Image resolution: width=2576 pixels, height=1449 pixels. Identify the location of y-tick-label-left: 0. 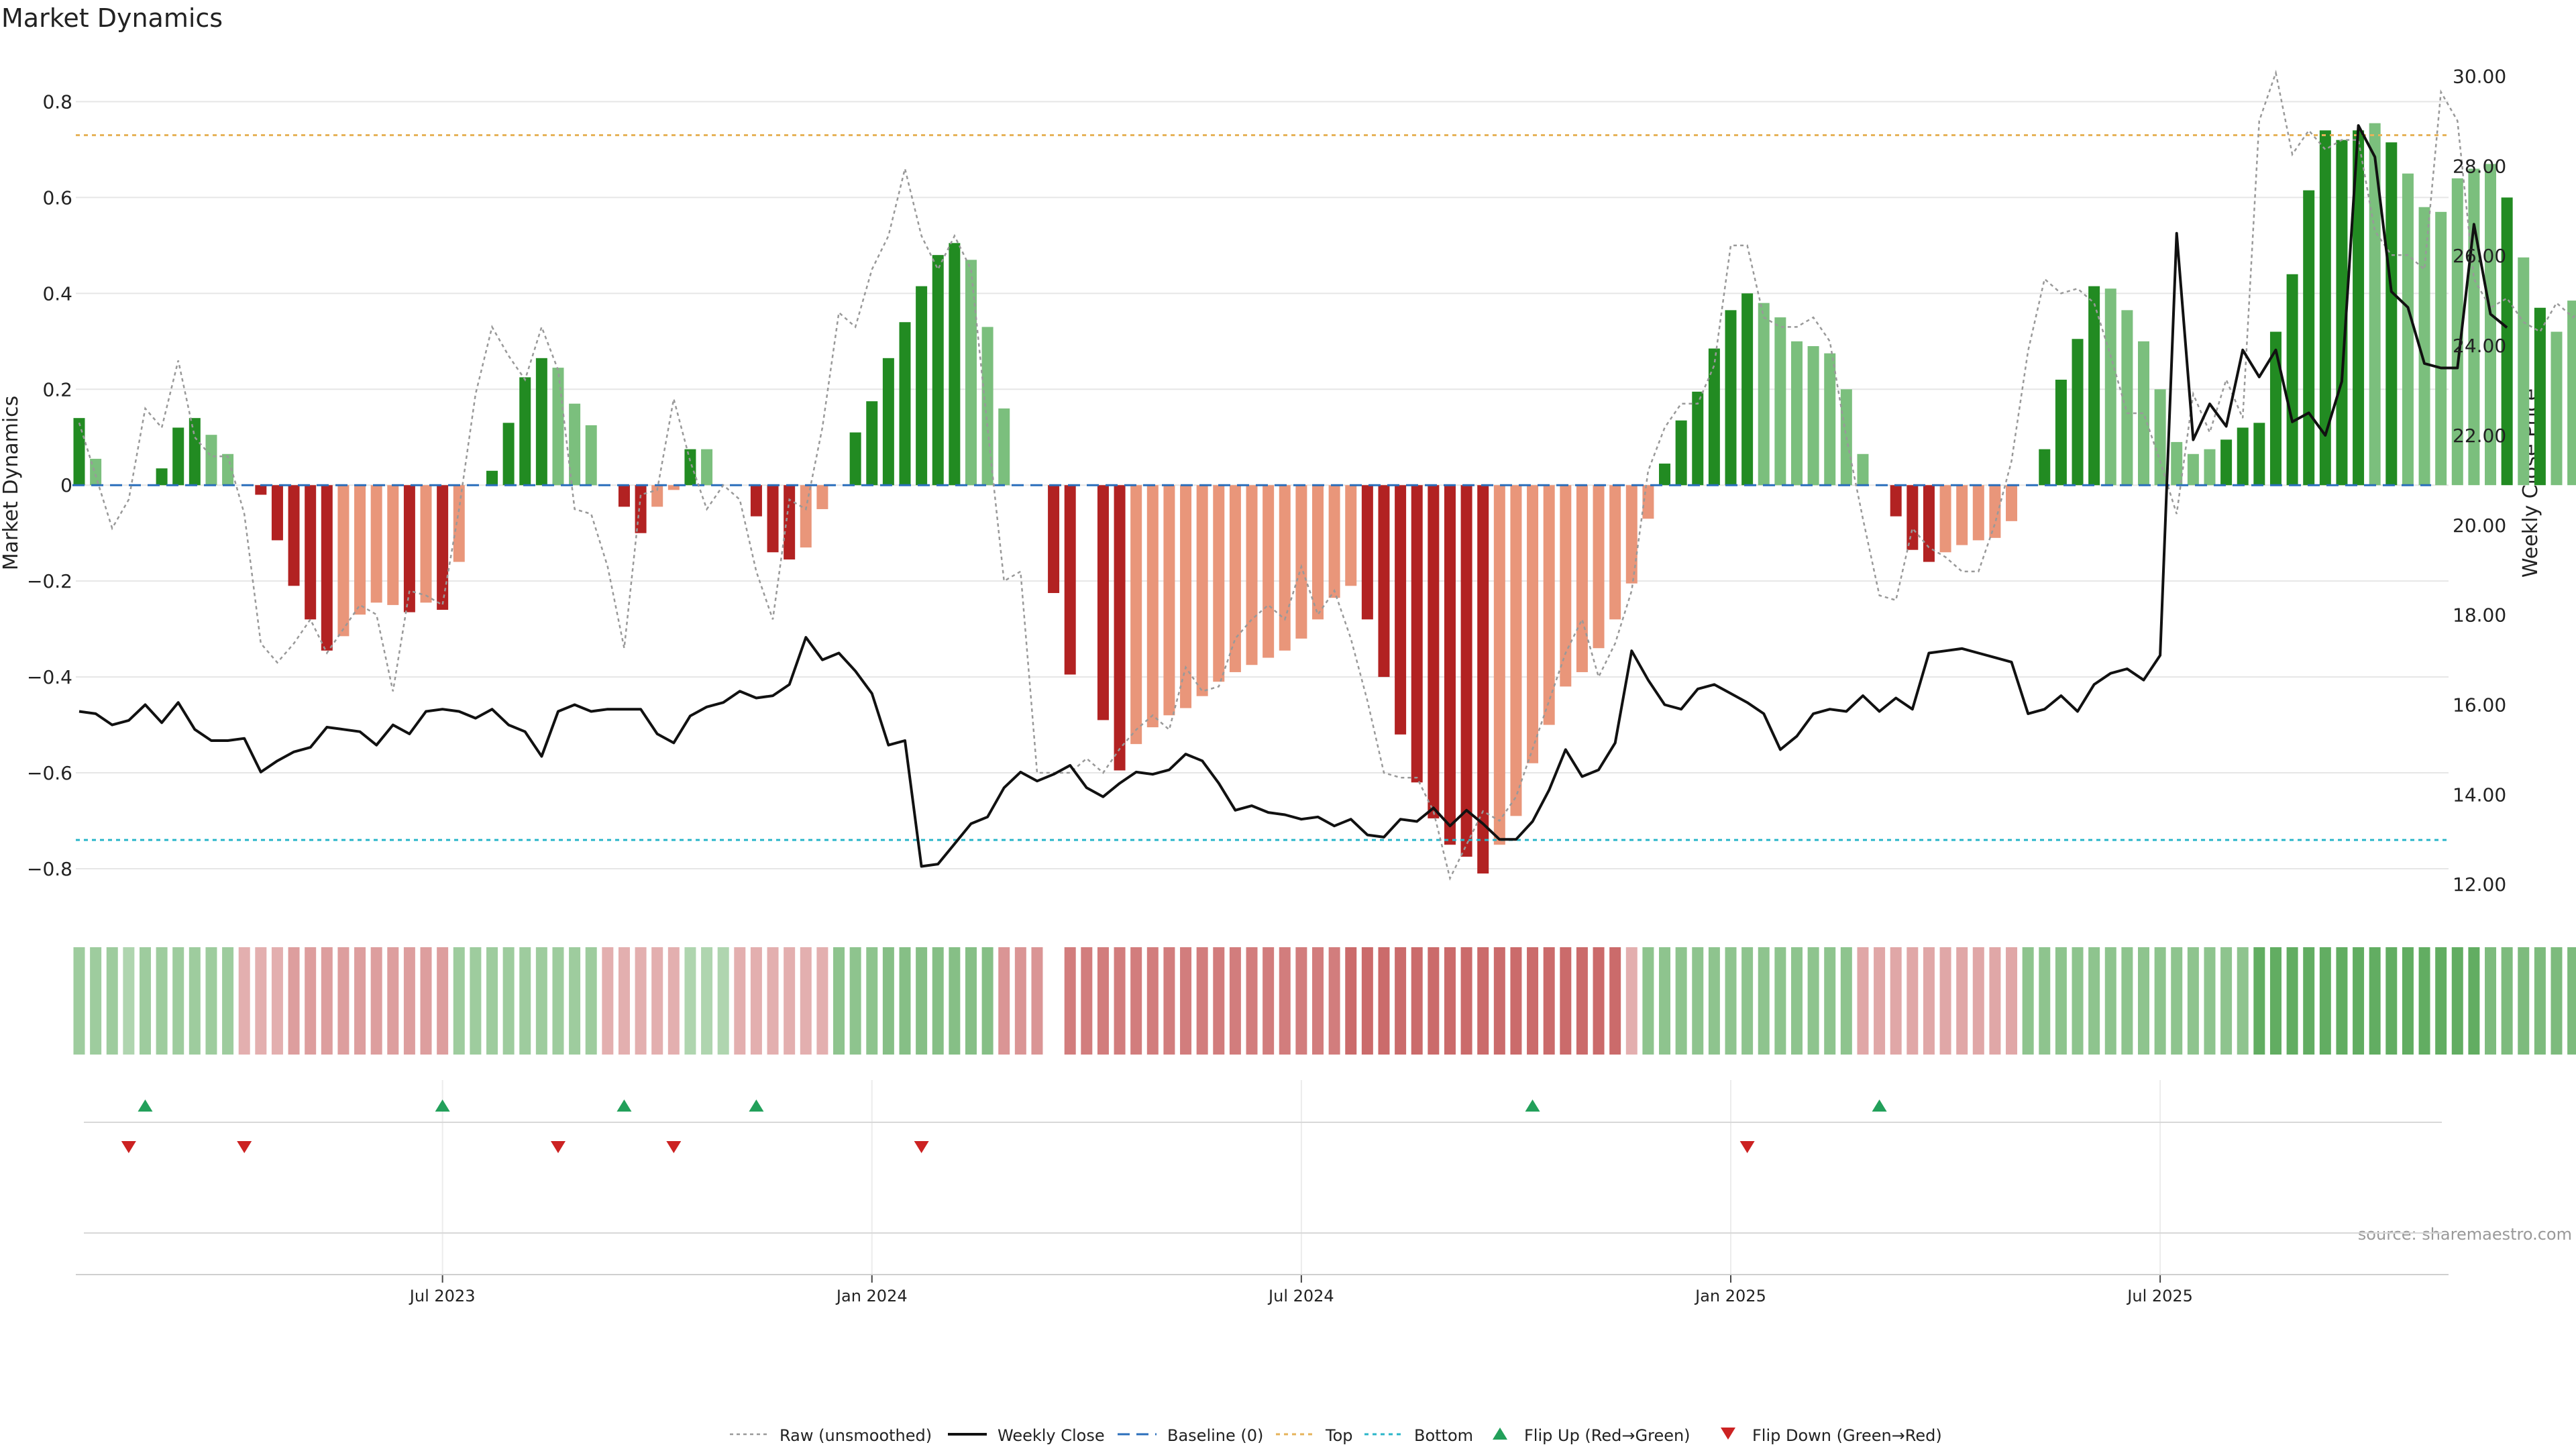
(66, 485).